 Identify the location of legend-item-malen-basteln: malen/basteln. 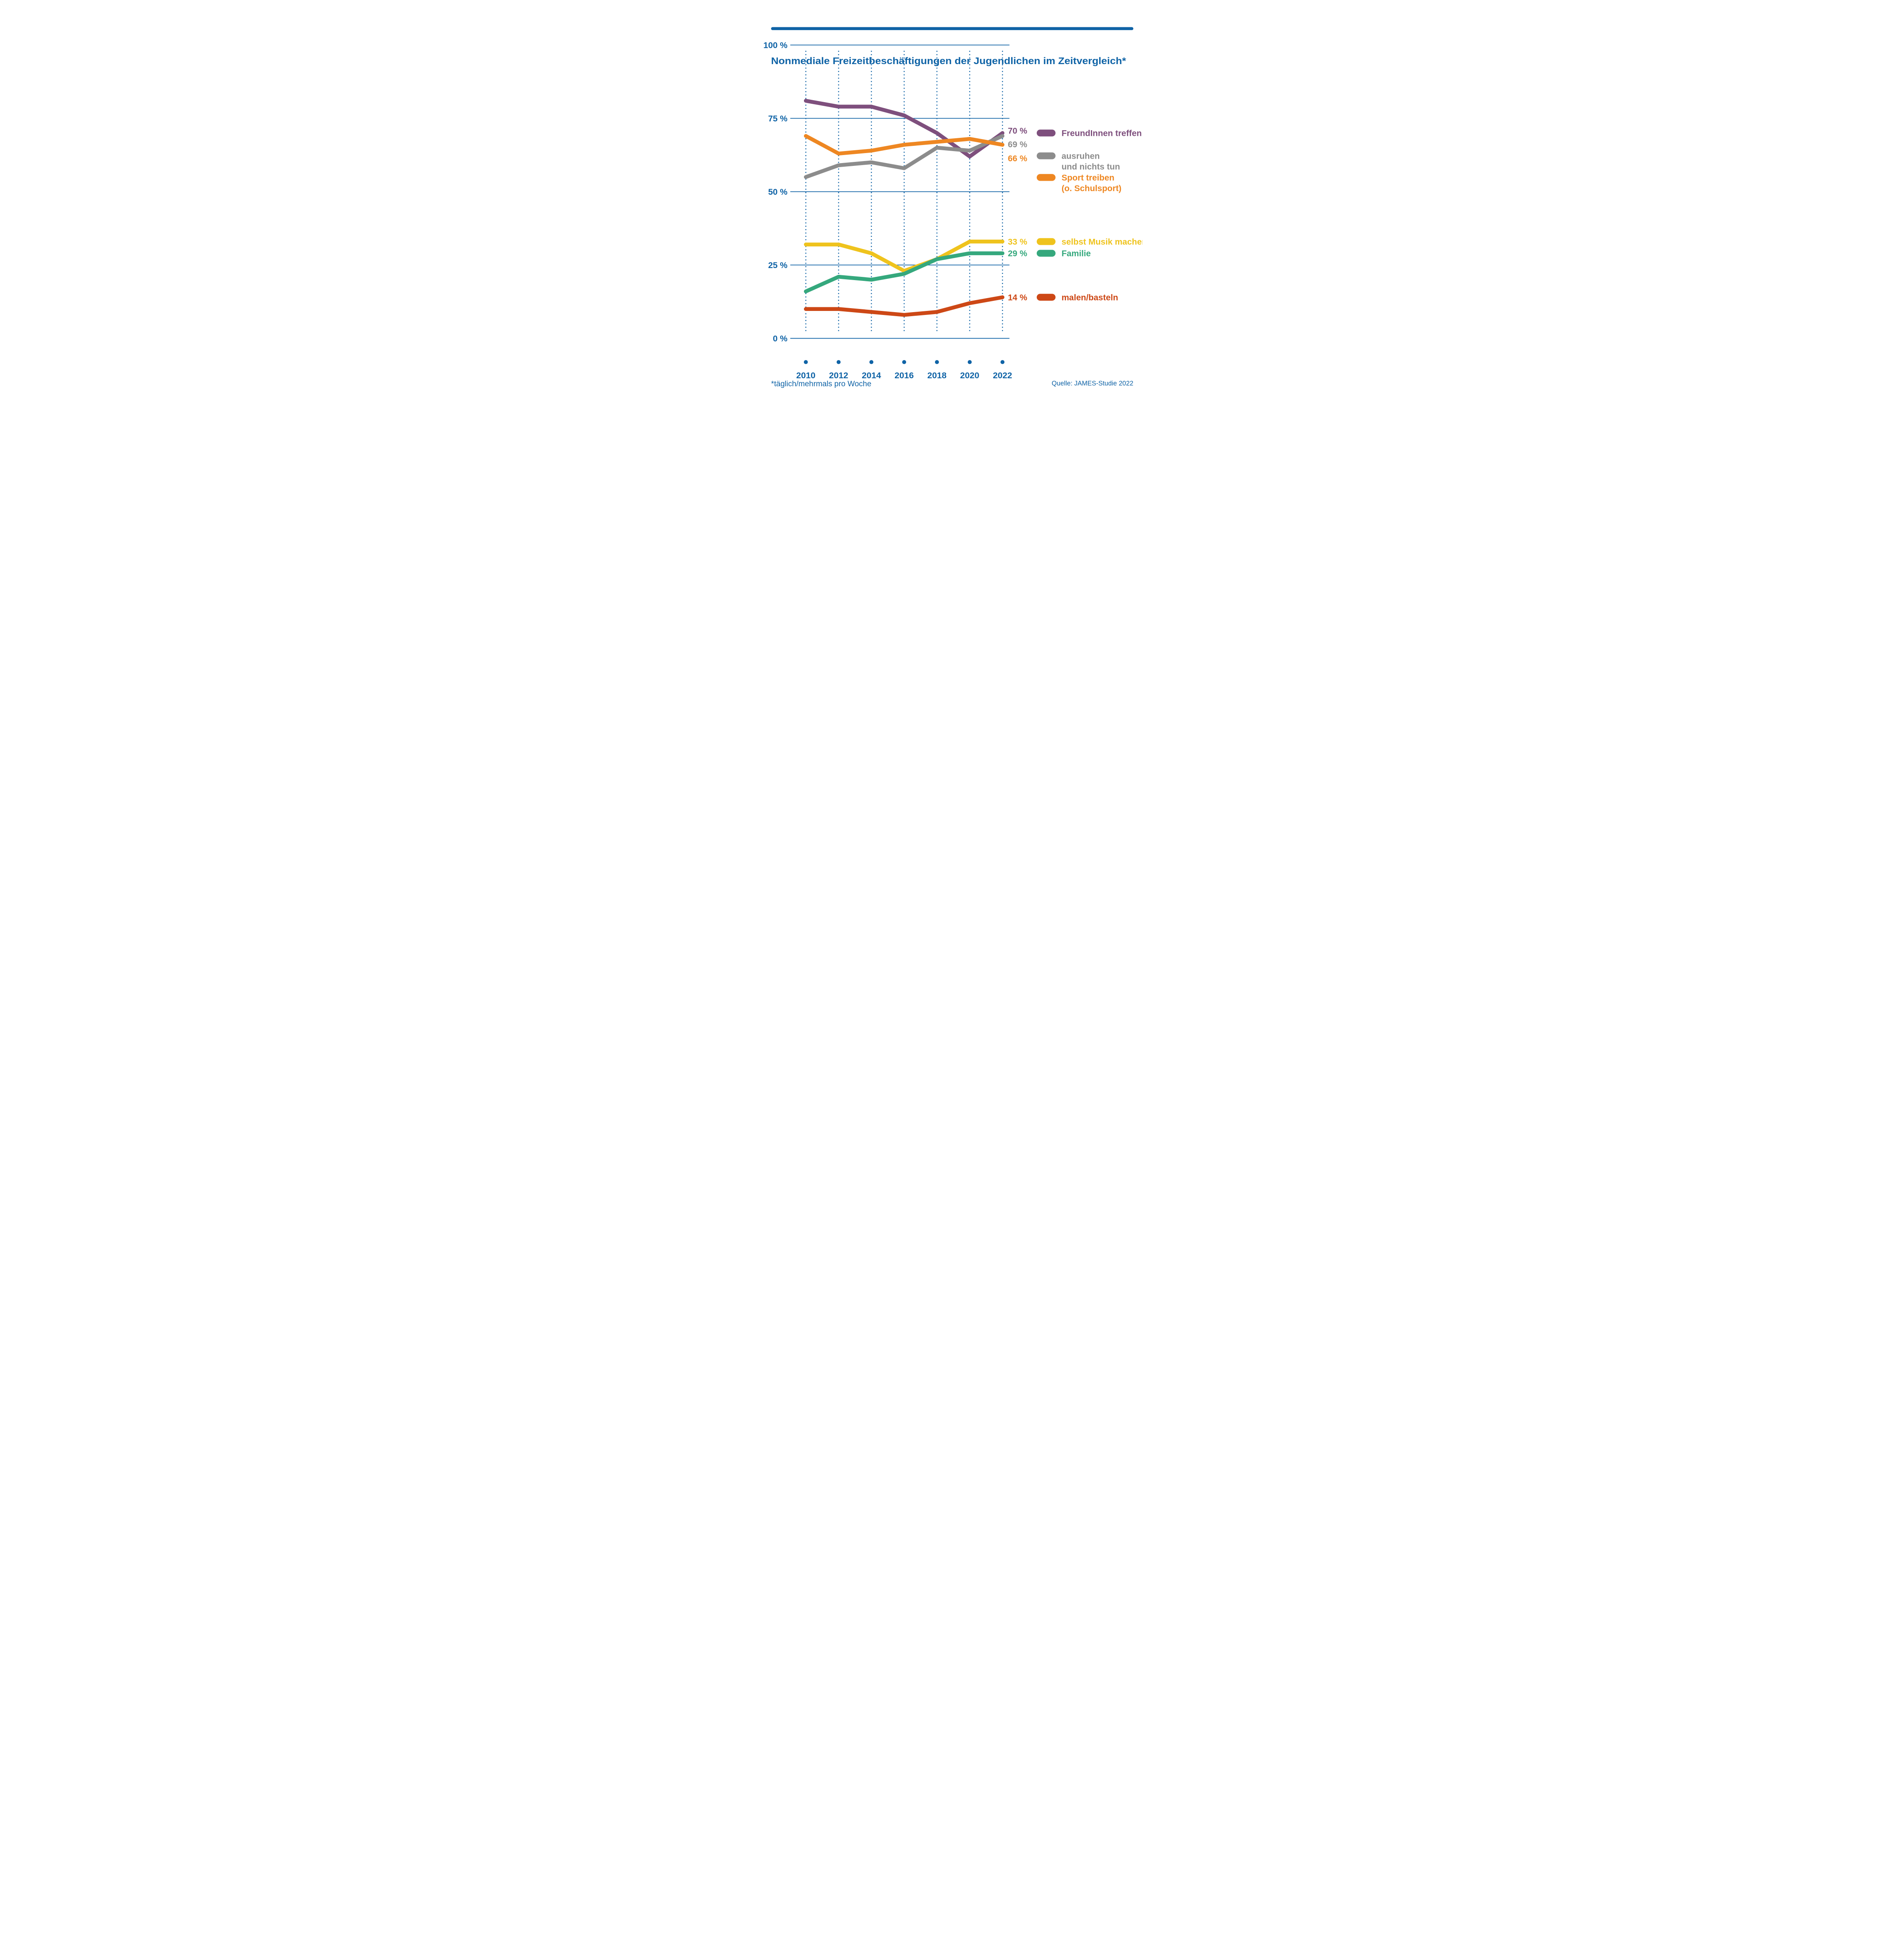
(1077, 297).